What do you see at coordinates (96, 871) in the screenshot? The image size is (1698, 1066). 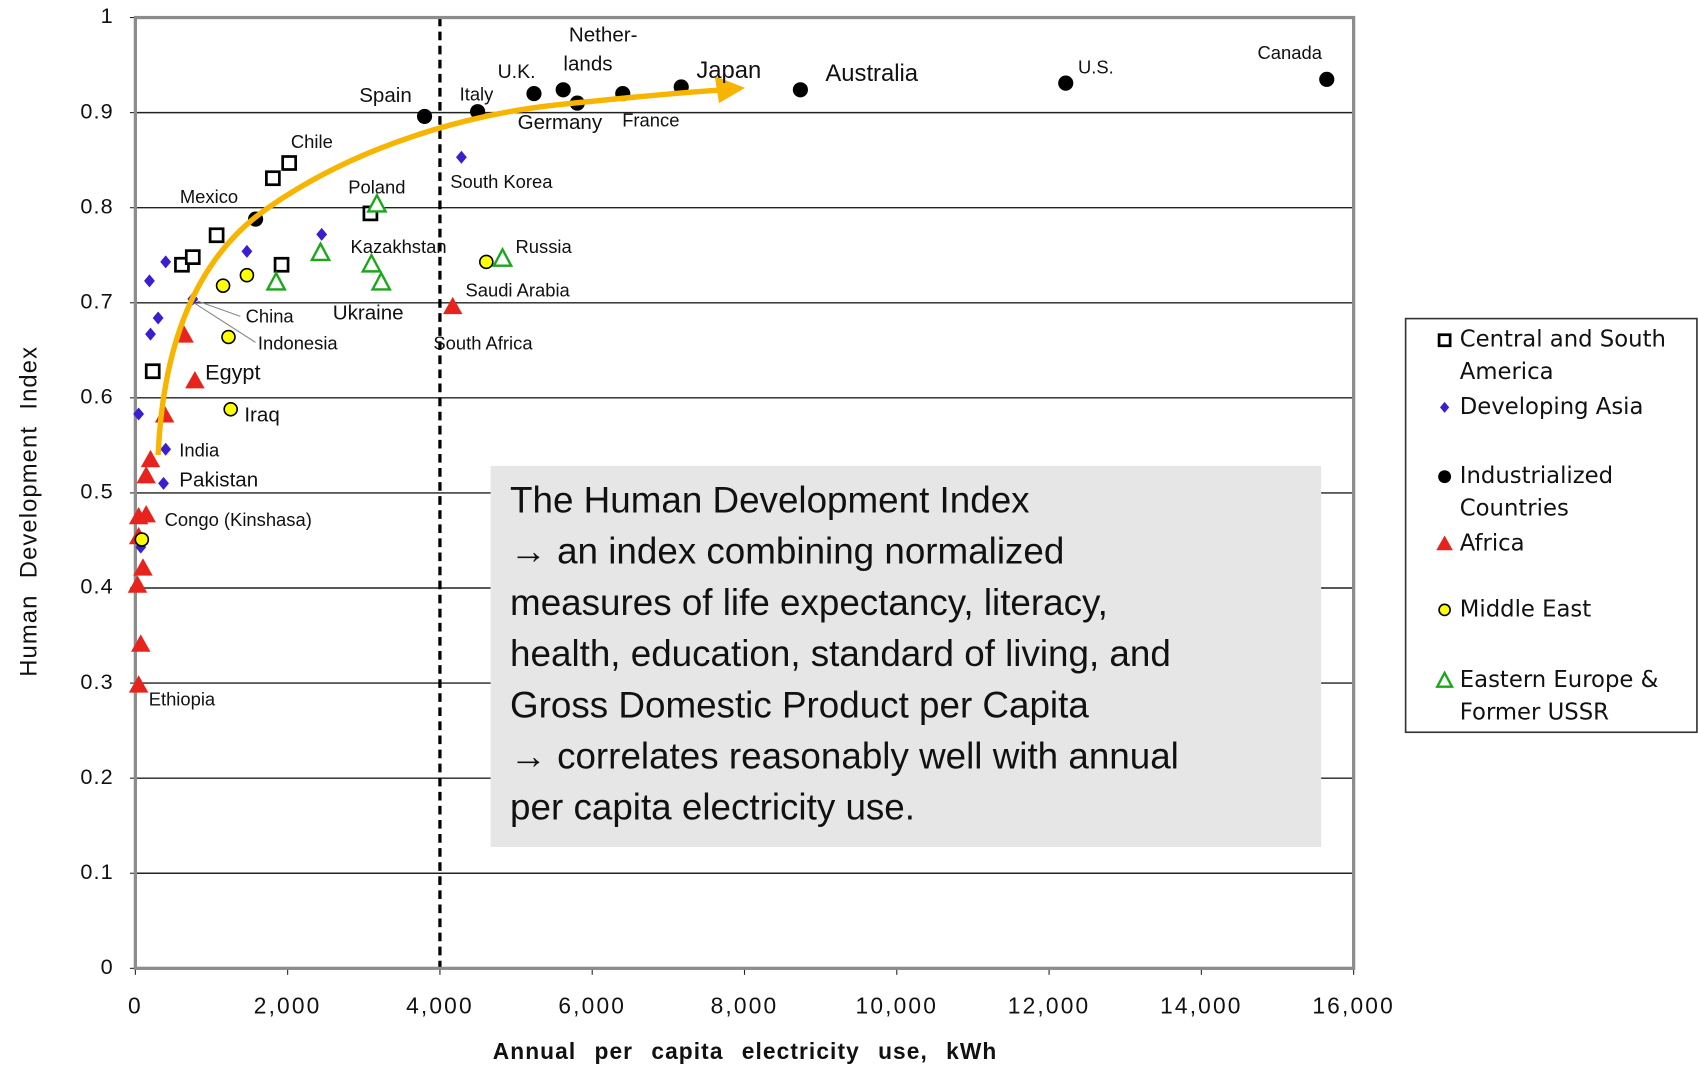 I see `y-tick-label: 0.1` at bounding box center [96, 871].